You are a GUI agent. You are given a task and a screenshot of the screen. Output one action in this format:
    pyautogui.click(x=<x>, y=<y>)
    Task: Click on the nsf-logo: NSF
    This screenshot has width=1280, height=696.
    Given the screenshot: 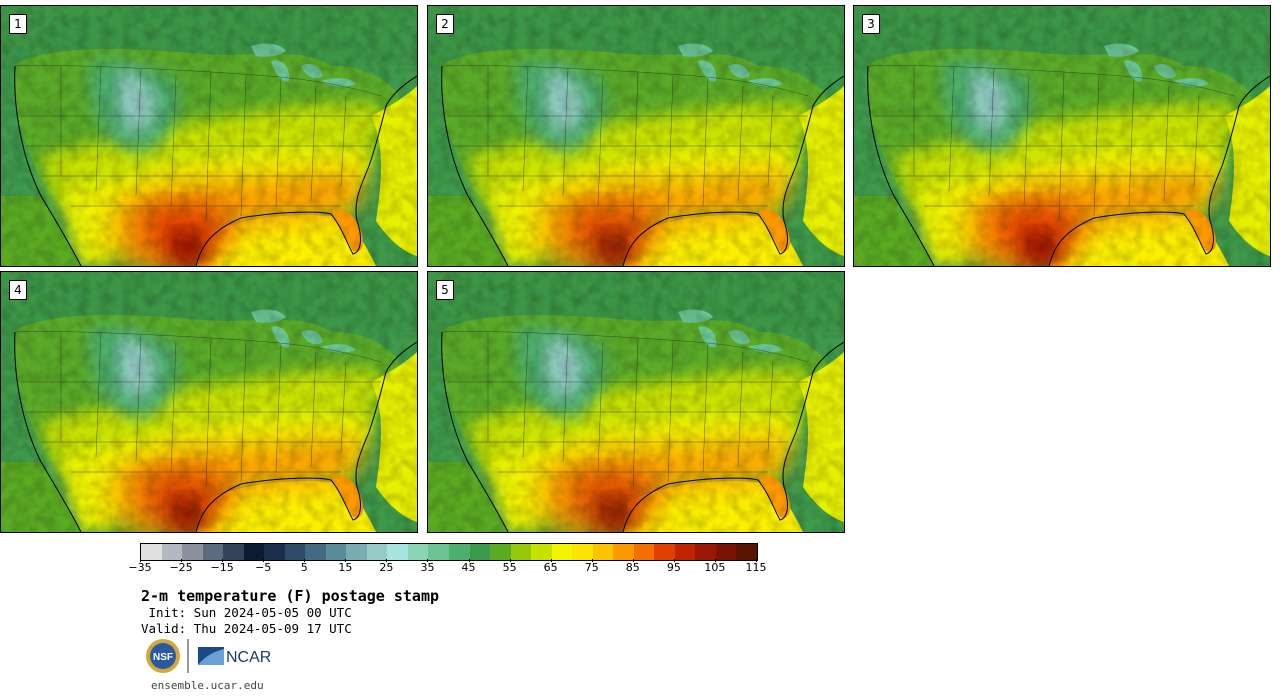 What is the action you would take?
    pyautogui.click(x=163, y=656)
    